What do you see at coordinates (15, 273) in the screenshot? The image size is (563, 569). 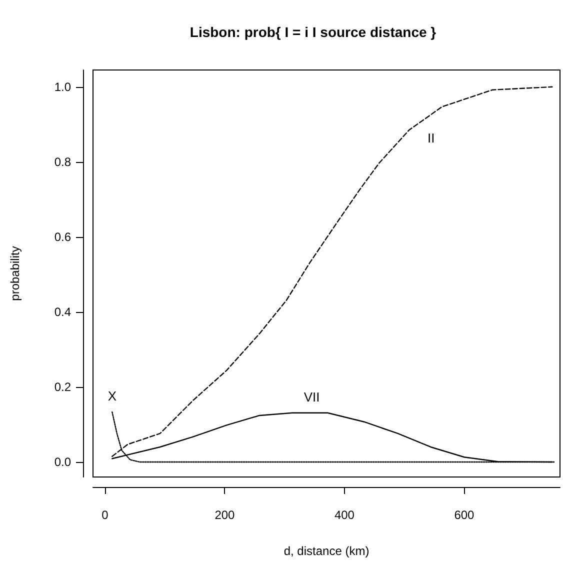 I see `y-axis-title: probability` at bounding box center [15, 273].